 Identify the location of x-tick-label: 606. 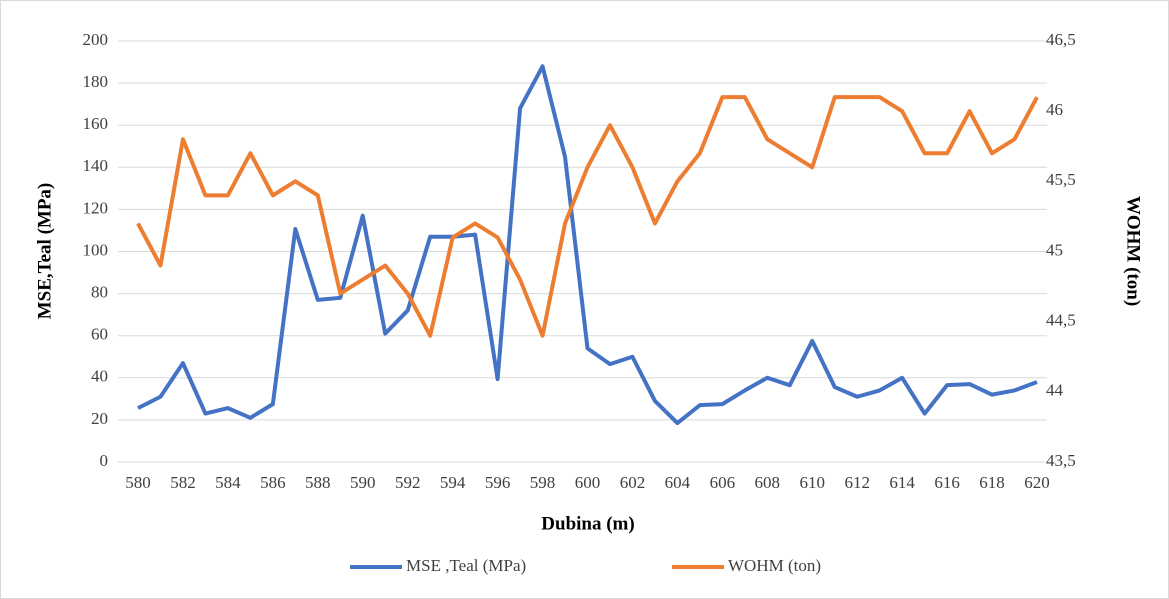
(723, 482).